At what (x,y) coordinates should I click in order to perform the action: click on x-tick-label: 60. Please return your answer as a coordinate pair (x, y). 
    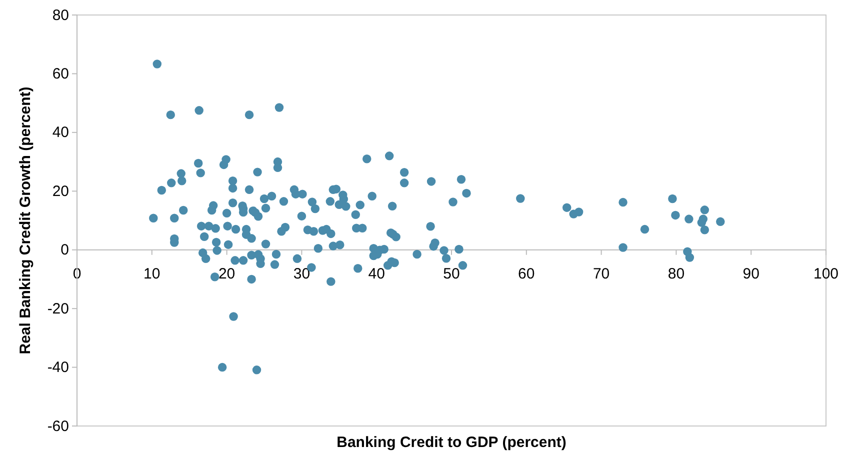
    Looking at the image, I should click on (526, 274).